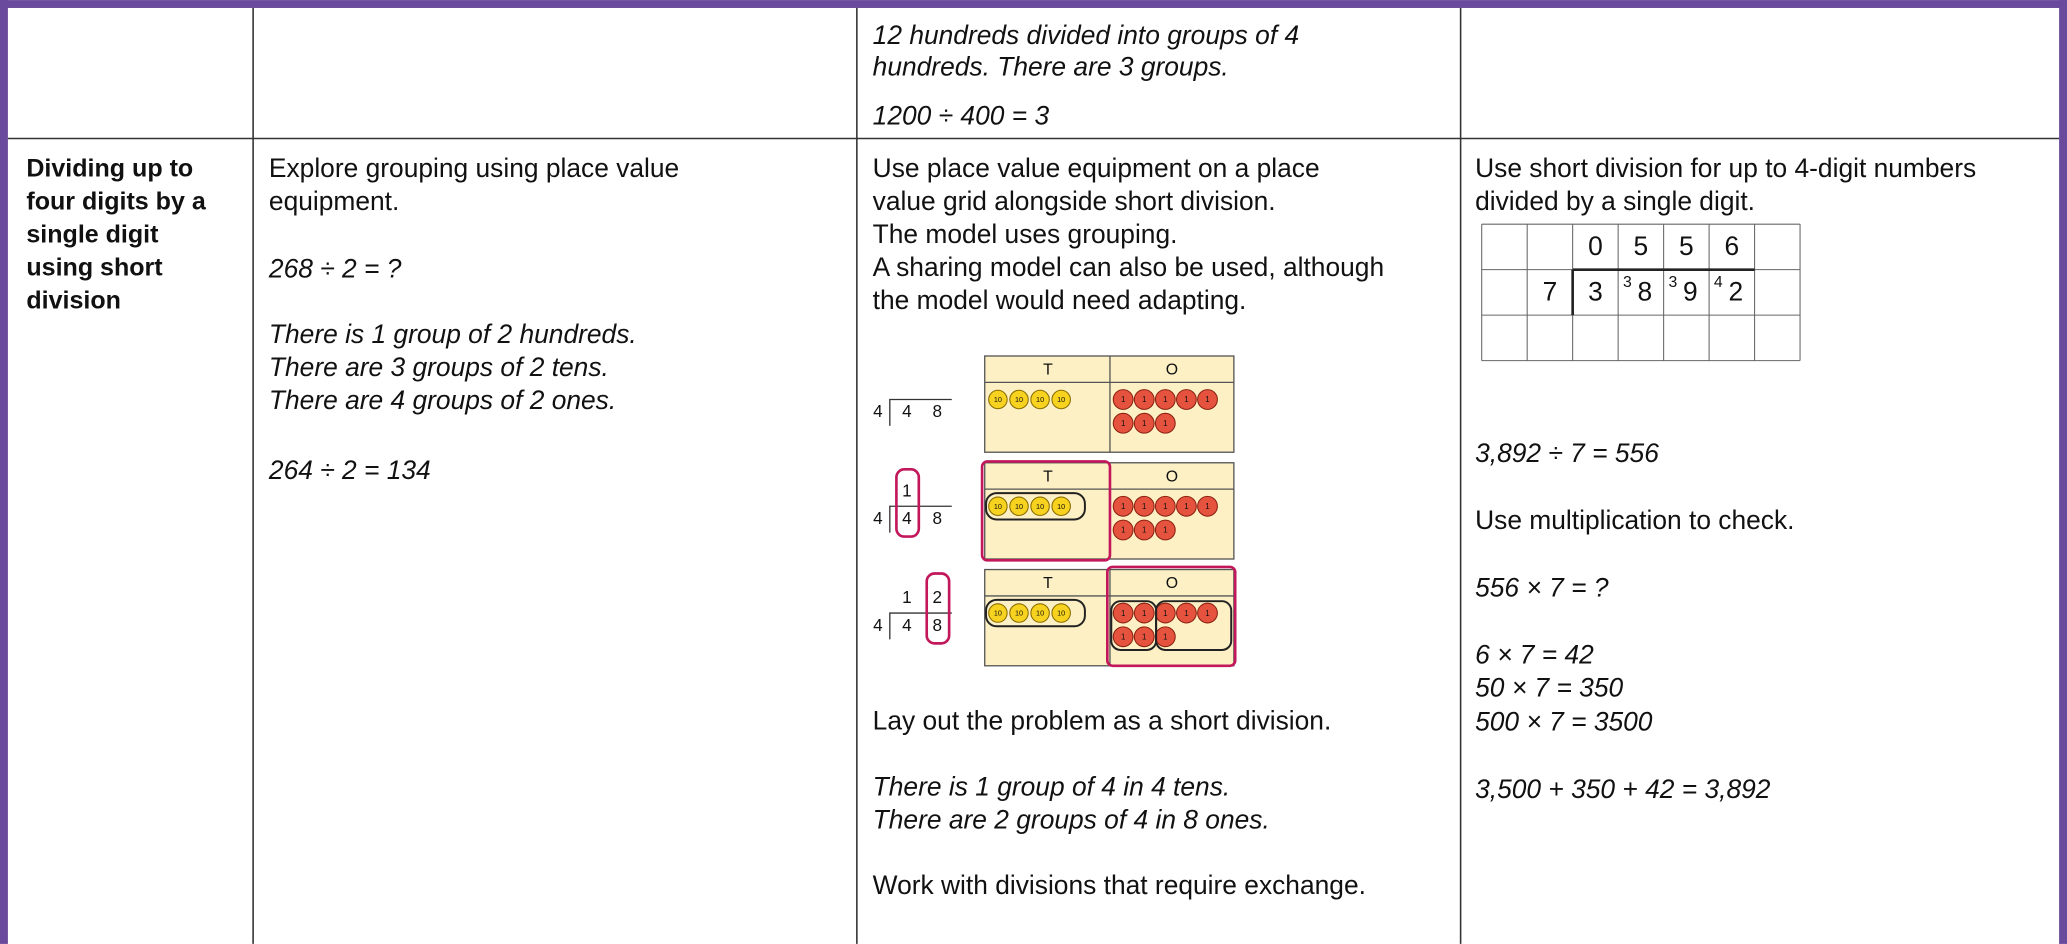 The image size is (2067, 944). Describe the element at coordinates (1060, 300) in the screenshot. I see `text-line: the model would need adapting.` at that location.